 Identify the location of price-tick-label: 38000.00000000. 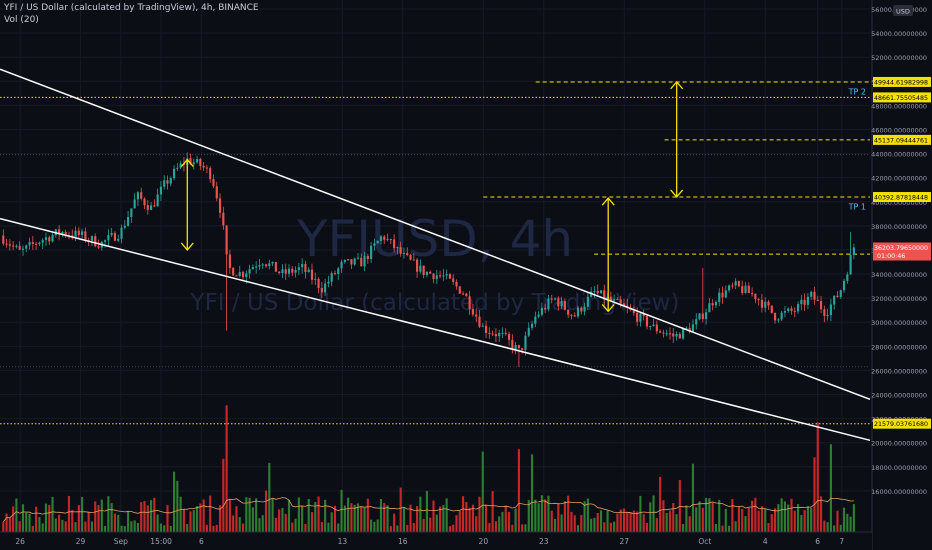
(899, 227).